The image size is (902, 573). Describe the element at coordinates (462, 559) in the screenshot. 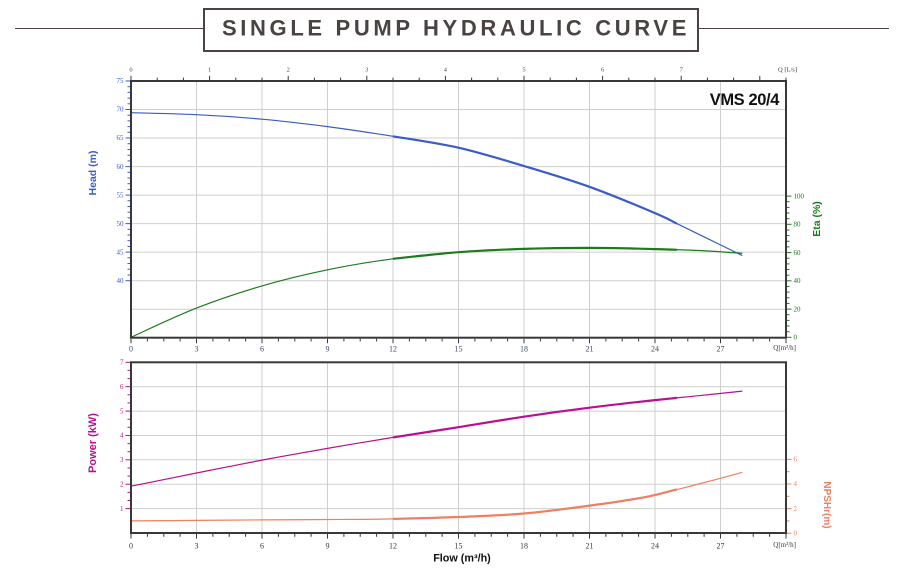

I see `svg-text: Flow (m³/h)` at that location.